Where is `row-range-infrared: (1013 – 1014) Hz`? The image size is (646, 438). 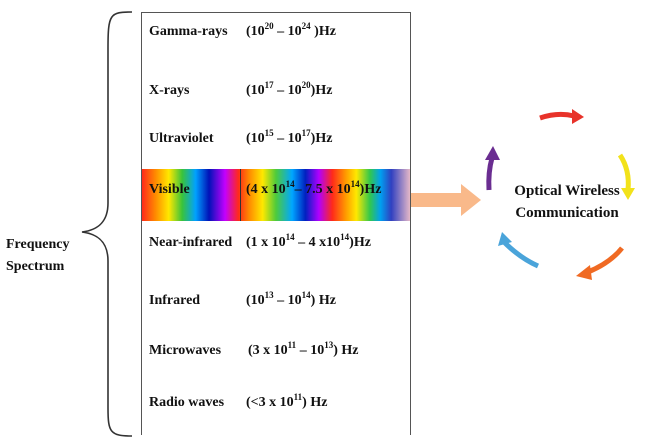 row-range-infrared: (1013 – 1014) Hz is located at coordinates (291, 299).